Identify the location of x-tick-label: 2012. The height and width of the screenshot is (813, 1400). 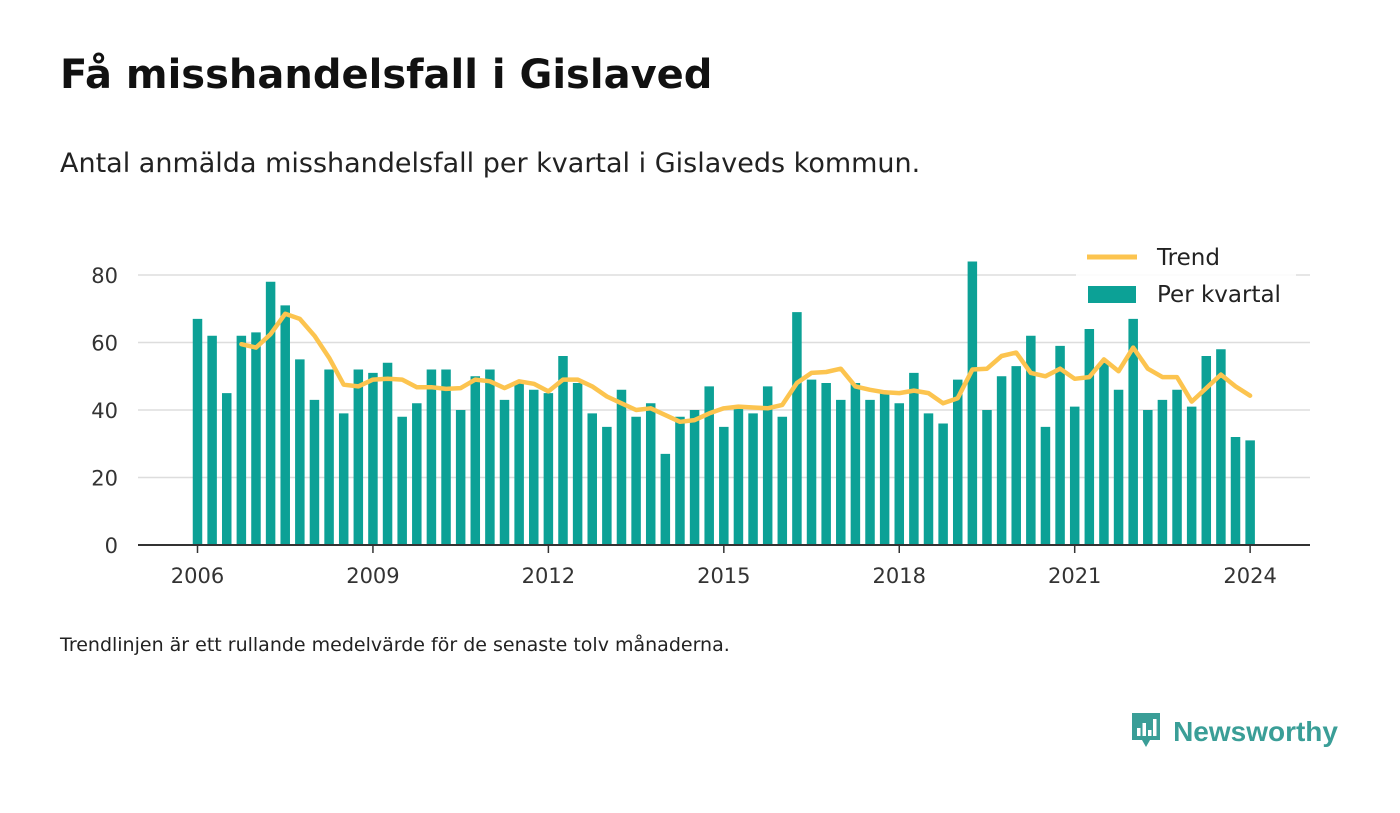
(548, 576).